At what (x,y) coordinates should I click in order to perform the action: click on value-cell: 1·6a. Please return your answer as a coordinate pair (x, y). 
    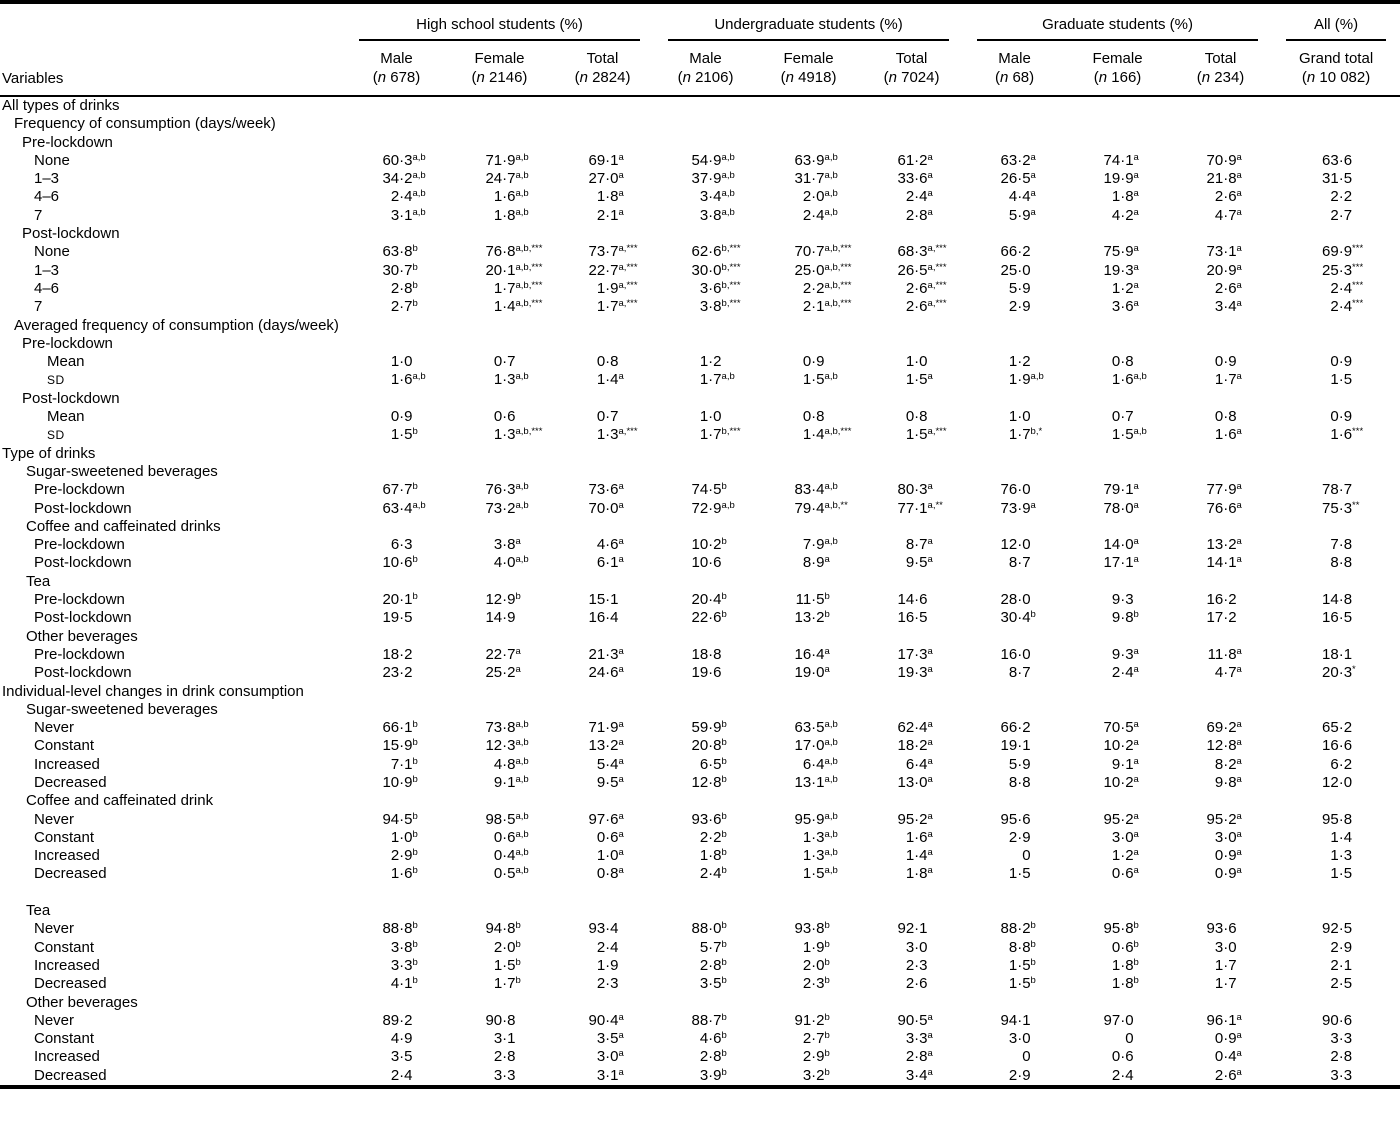
    Looking at the image, I should click on (911, 838).